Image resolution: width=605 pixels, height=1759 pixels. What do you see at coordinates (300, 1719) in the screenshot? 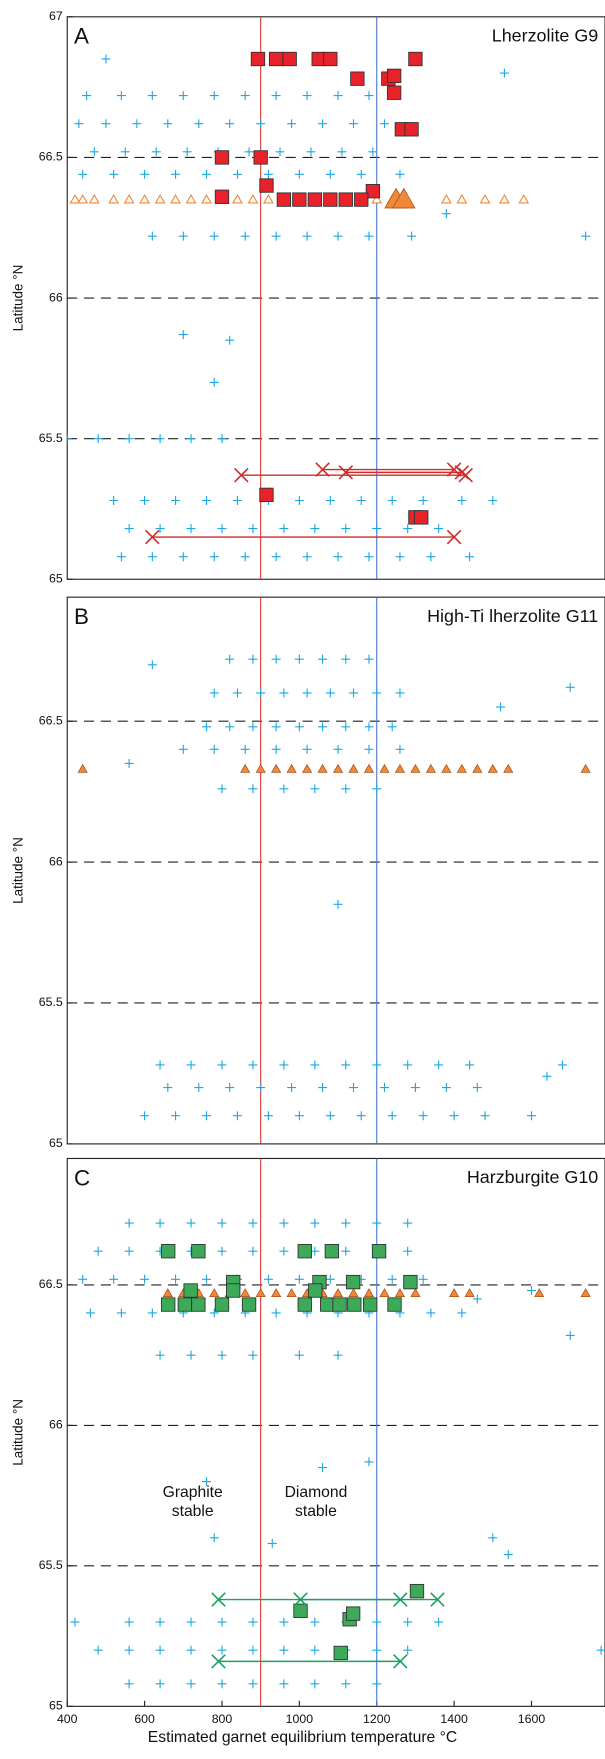
I see `x-tick-label: 1000` at bounding box center [300, 1719].